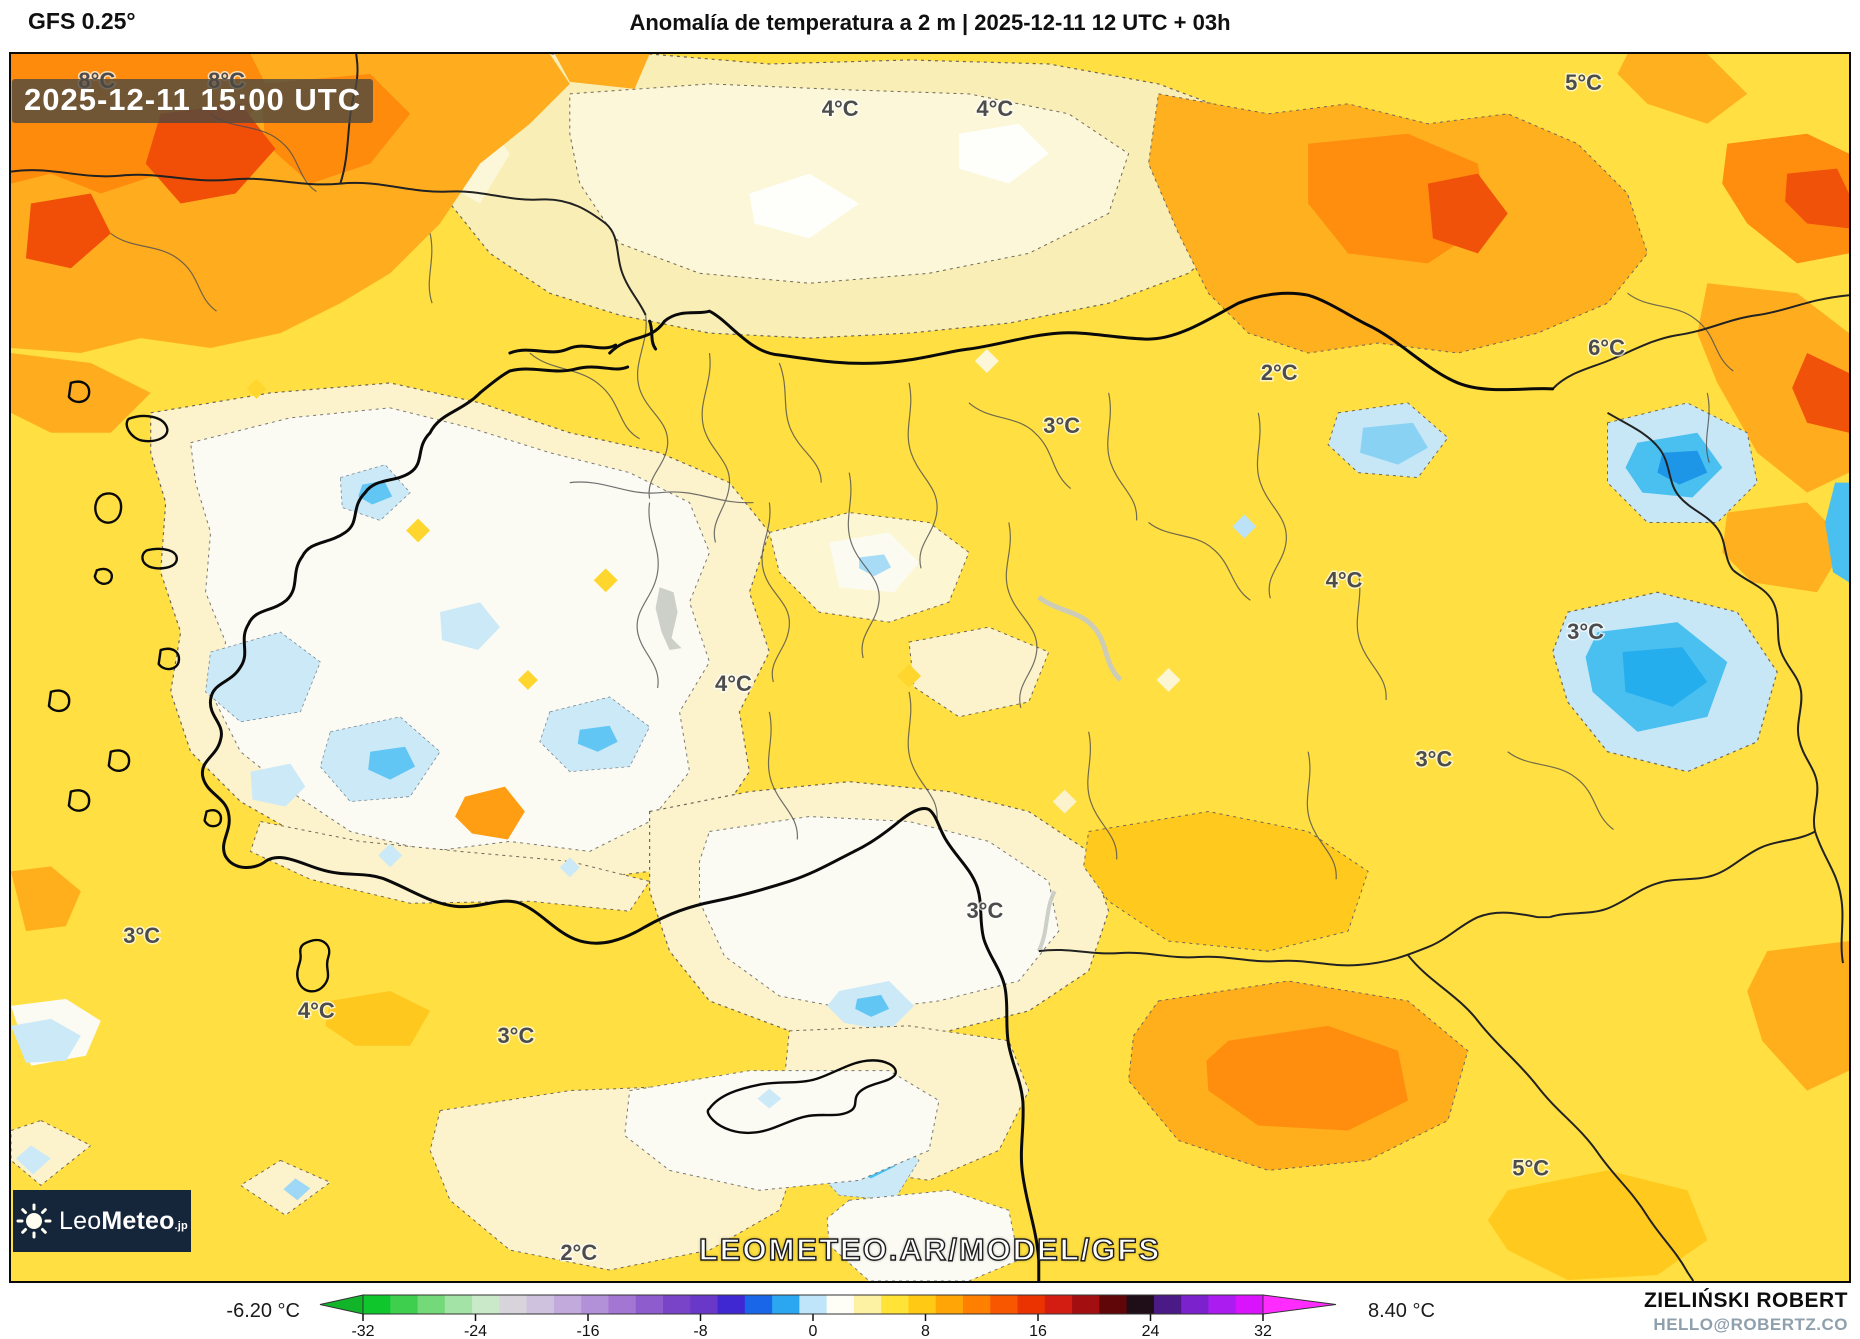  I want to click on credit-name: ZIELIŃSKI ROBERT, so click(1745, 1300).